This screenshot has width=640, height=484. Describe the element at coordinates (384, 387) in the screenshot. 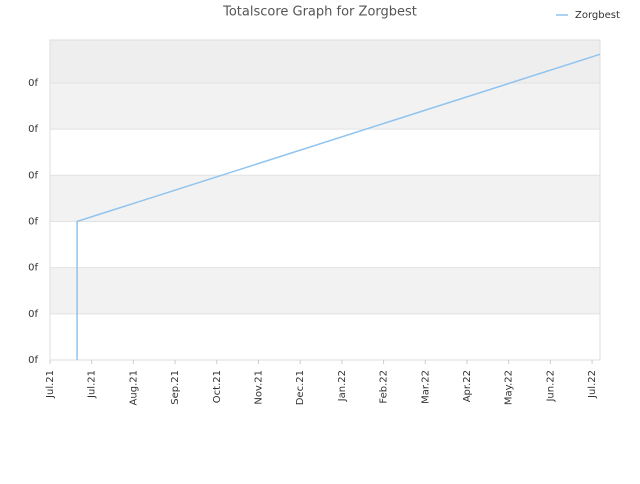

I see `x-tick-label: Feb.22` at that location.